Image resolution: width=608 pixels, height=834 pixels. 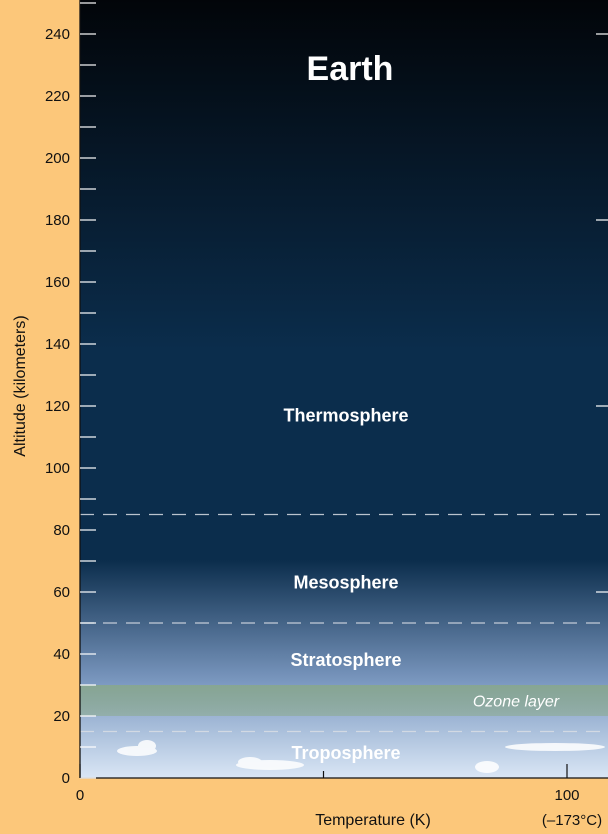 What do you see at coordinates (61, 592) in the screenshot?
I see `y-tick-label: 60` at bounding box center [61, 592].